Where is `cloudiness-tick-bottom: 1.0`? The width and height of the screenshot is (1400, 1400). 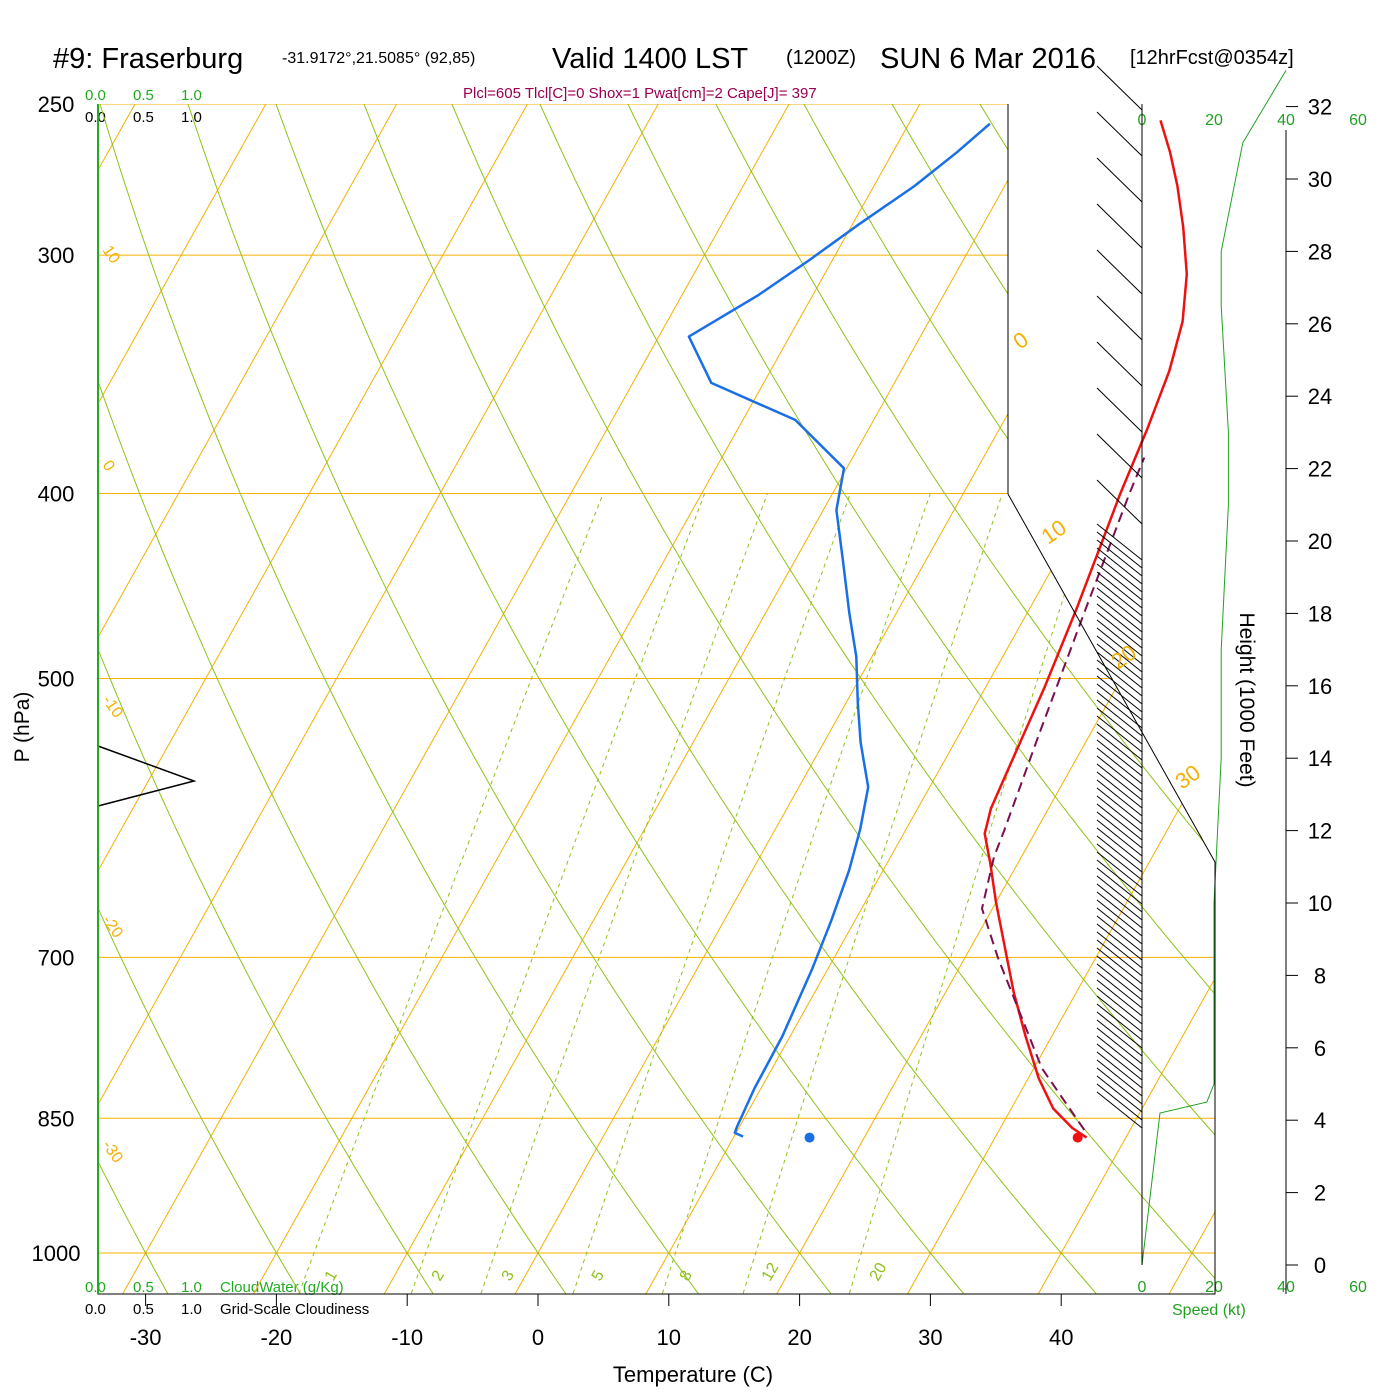
cloudiness-tick-bottom: 1.0 is located at coordinates (191, 1309).